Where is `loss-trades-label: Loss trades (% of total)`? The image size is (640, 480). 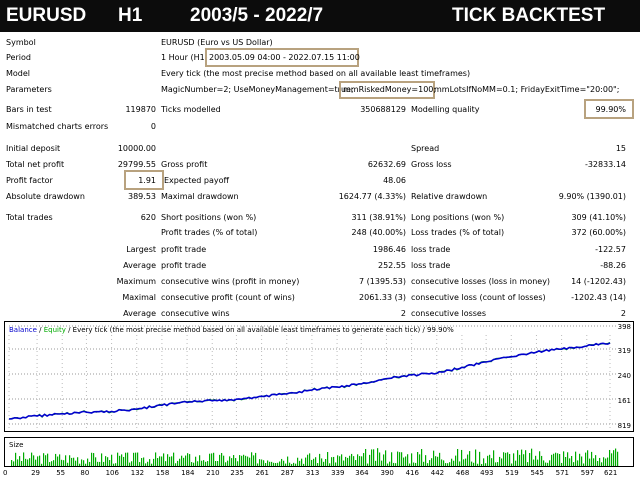 loss-trades-label: Loss trades (% of total) is located at coordinates (458, 232).